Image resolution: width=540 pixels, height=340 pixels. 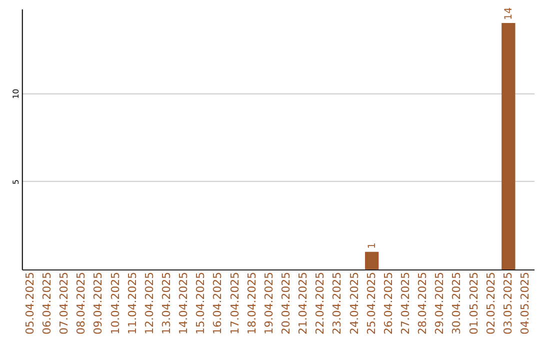 What do you see at coordinates (217, 303) in the screenshot?
I see `x-tick-label: 16.04.2025` at bounding box center [217, 303].